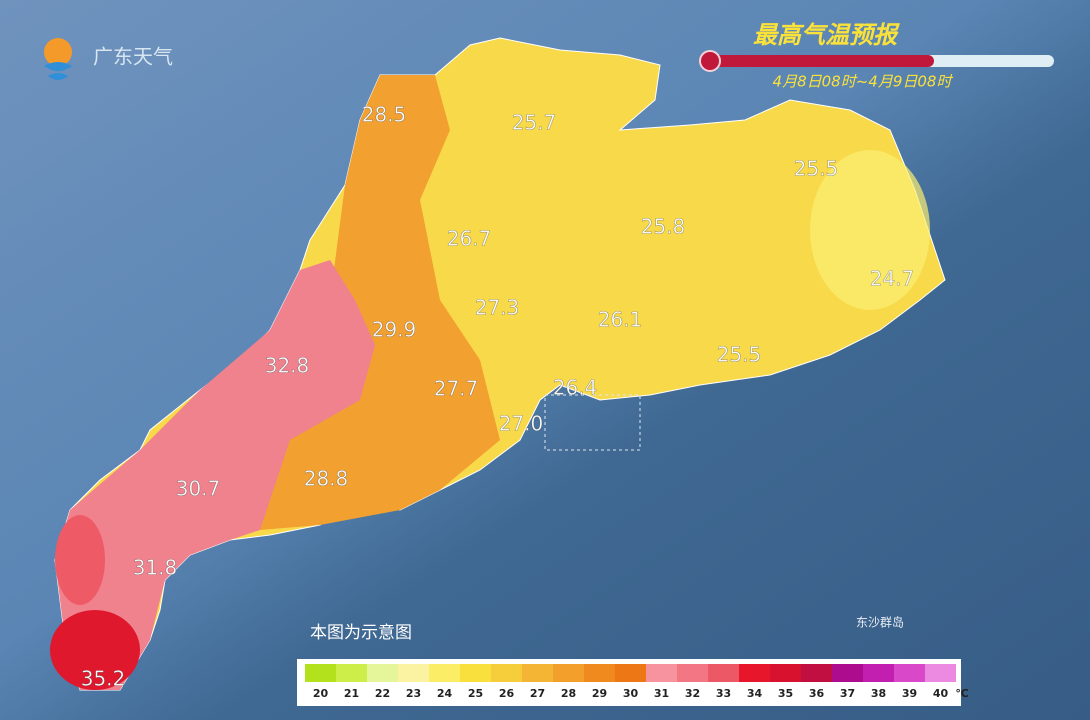  What do you see at coordinates (384, 115) in the screenshot?
I see `temperature-label: 28.5` at bounding box center [384, 115].